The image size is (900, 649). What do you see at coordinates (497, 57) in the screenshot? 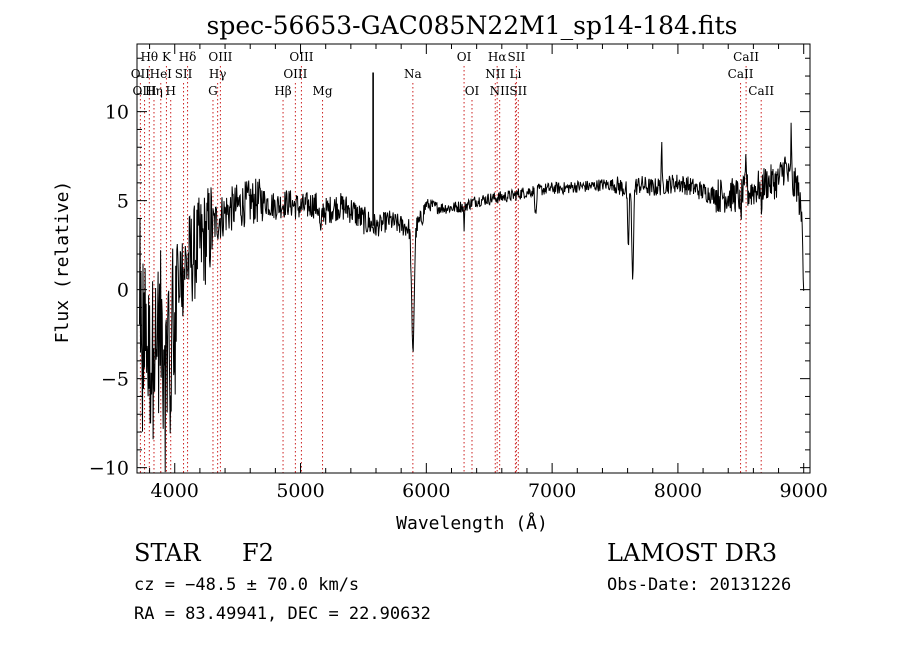
I see `line-label: Hα` at bounding box center [497, 57].